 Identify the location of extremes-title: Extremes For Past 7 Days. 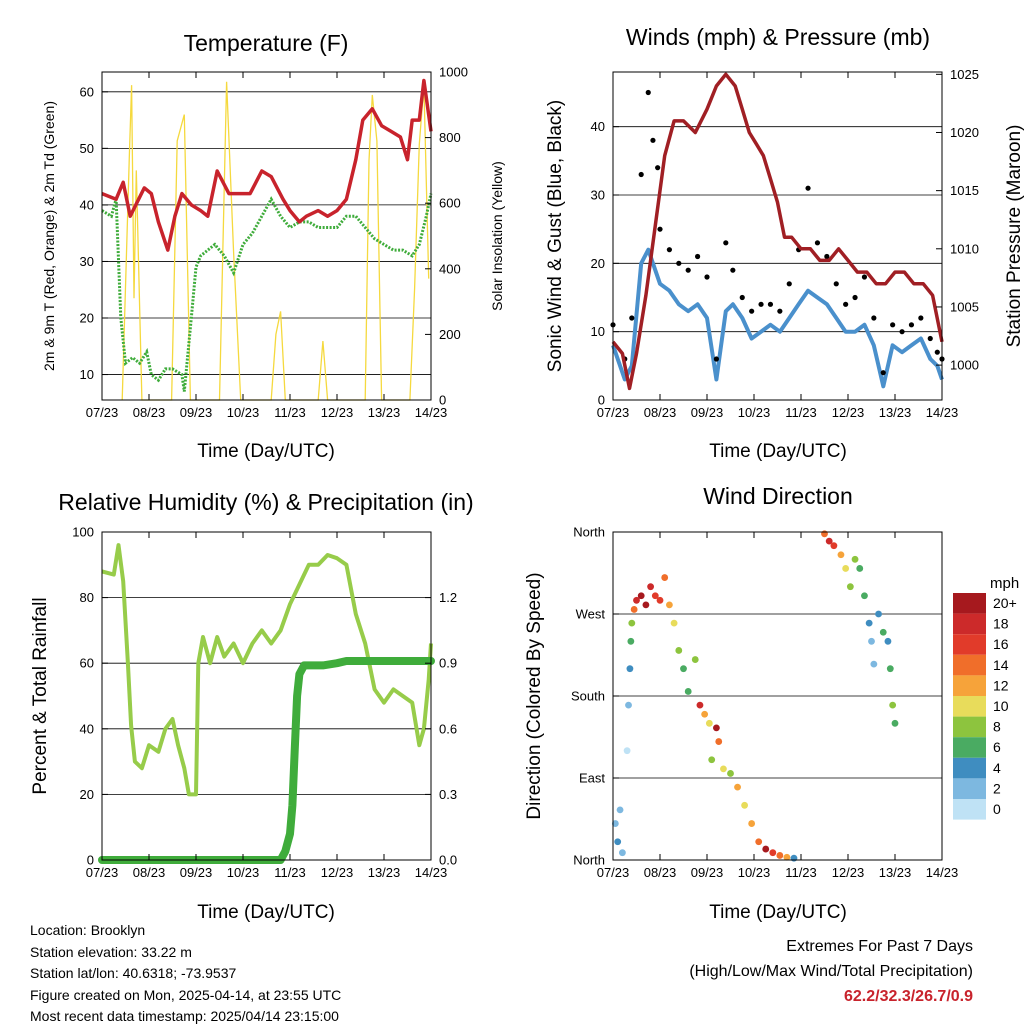
(879, 946).